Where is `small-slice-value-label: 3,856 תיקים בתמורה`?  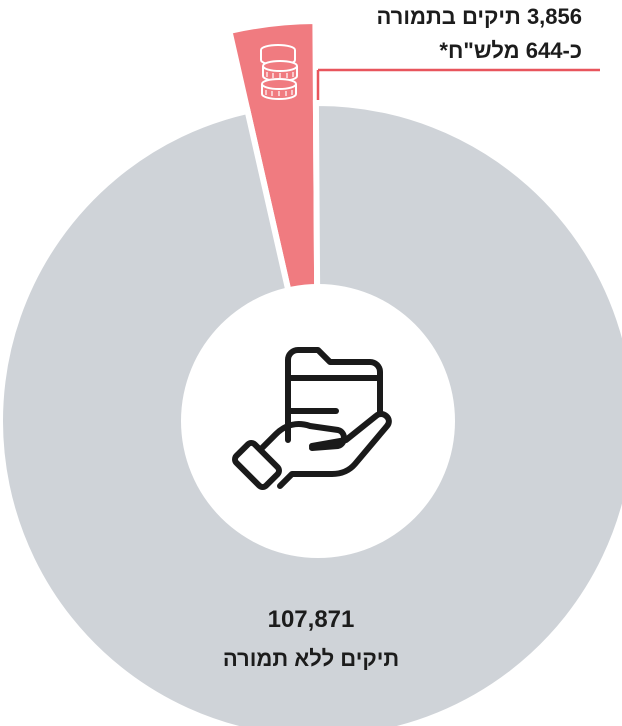 small-slice-value-label: 3,856 תיקים בתמורה is located at coordinates (479, 16).